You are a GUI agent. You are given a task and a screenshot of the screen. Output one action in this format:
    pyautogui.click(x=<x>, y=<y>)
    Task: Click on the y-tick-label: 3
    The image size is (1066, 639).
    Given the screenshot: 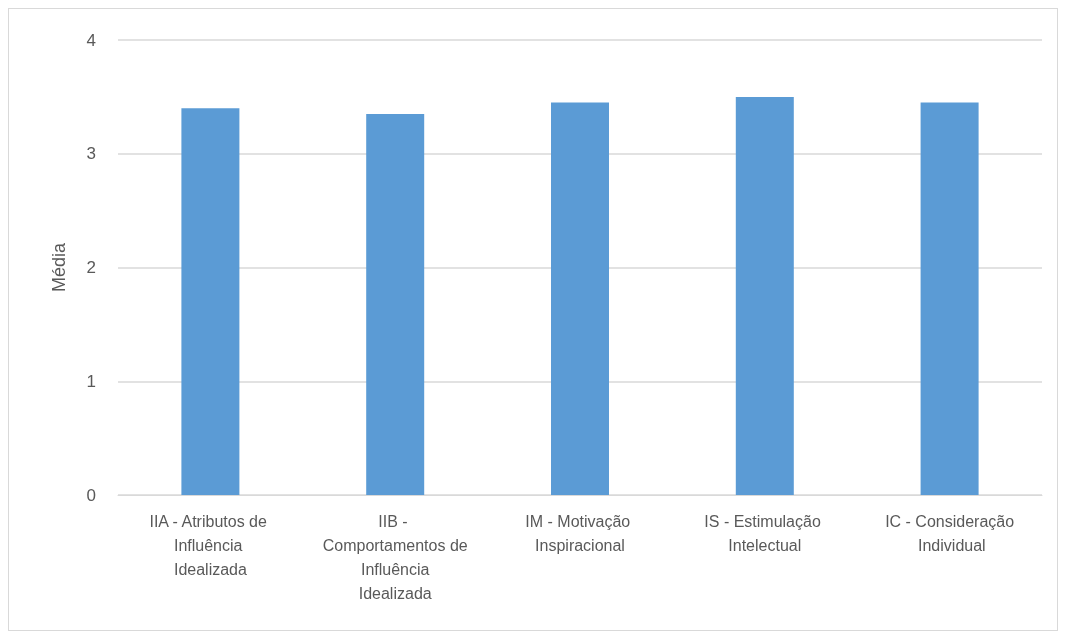 What is the action you would take?
    pyautogui.click(x=91, y=154)
    